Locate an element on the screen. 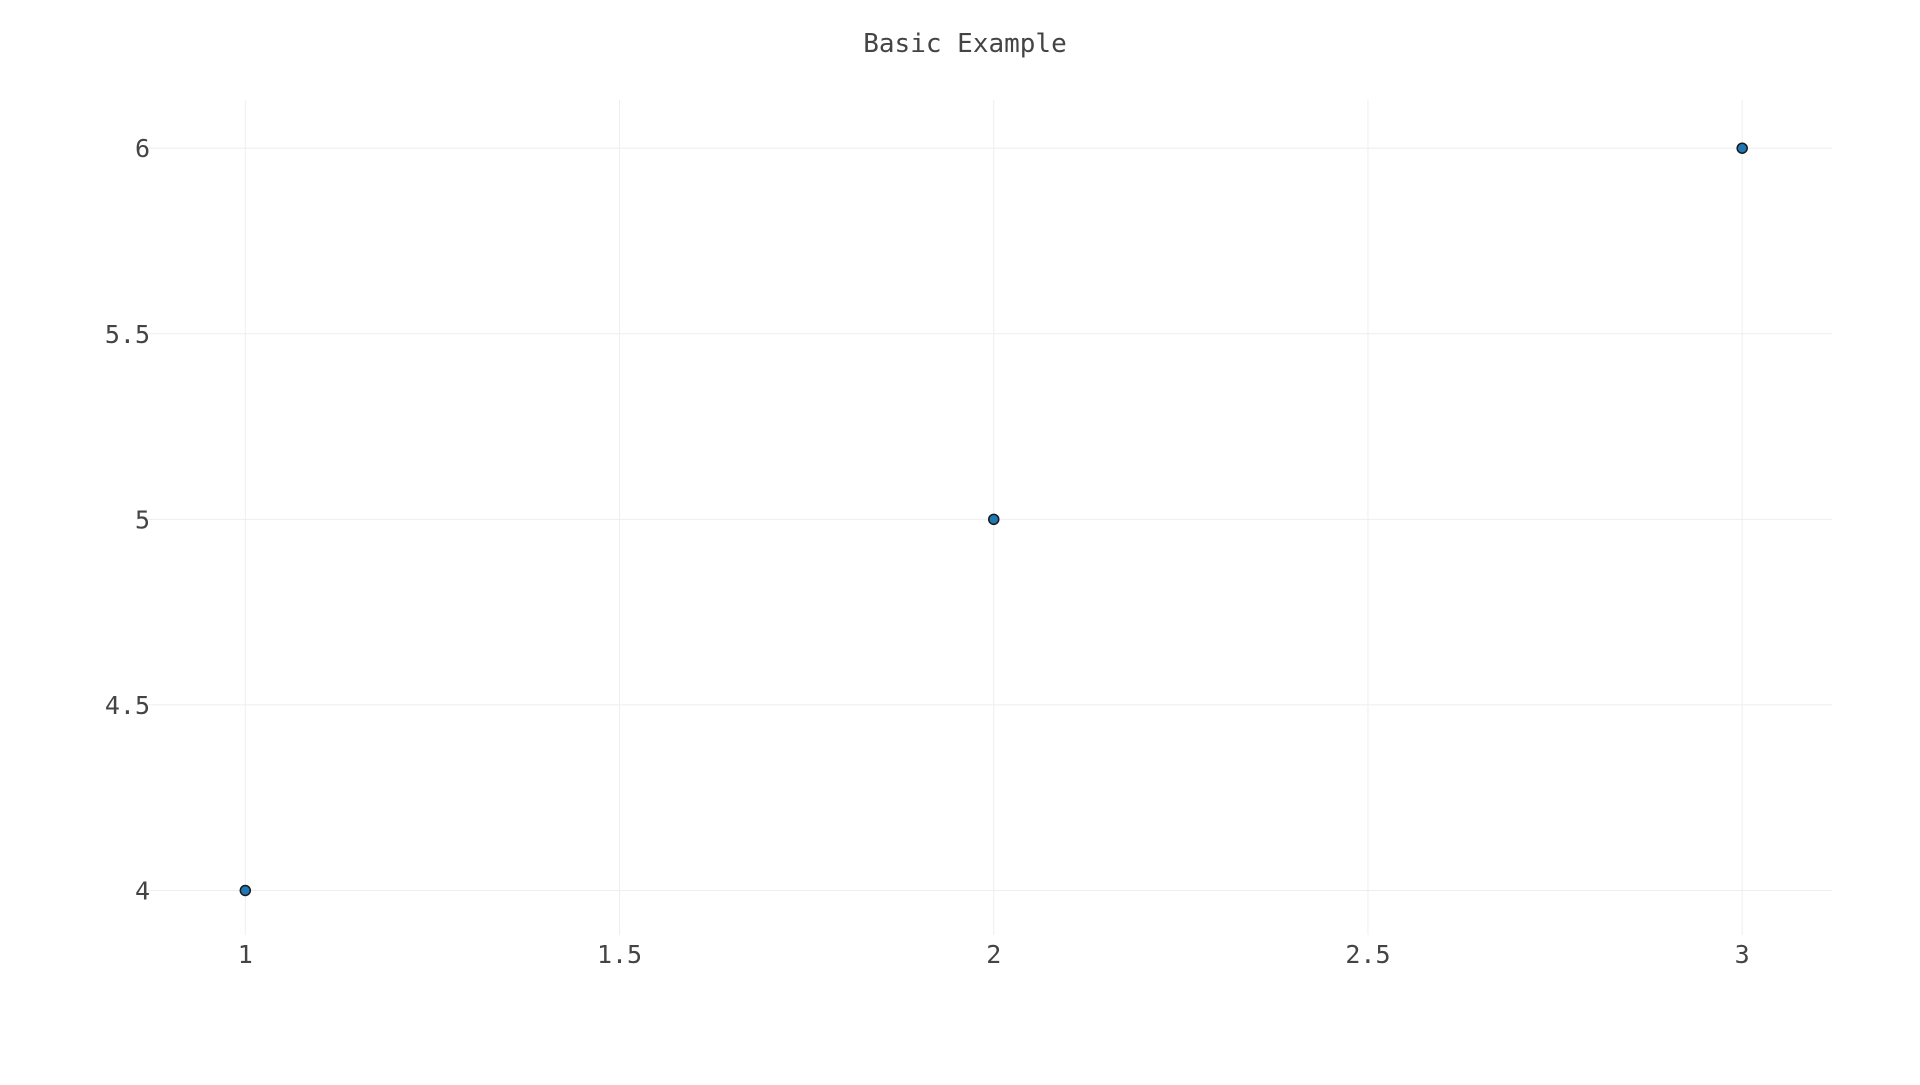  y-tick-label: 6 is located at coordinates (142, 148).